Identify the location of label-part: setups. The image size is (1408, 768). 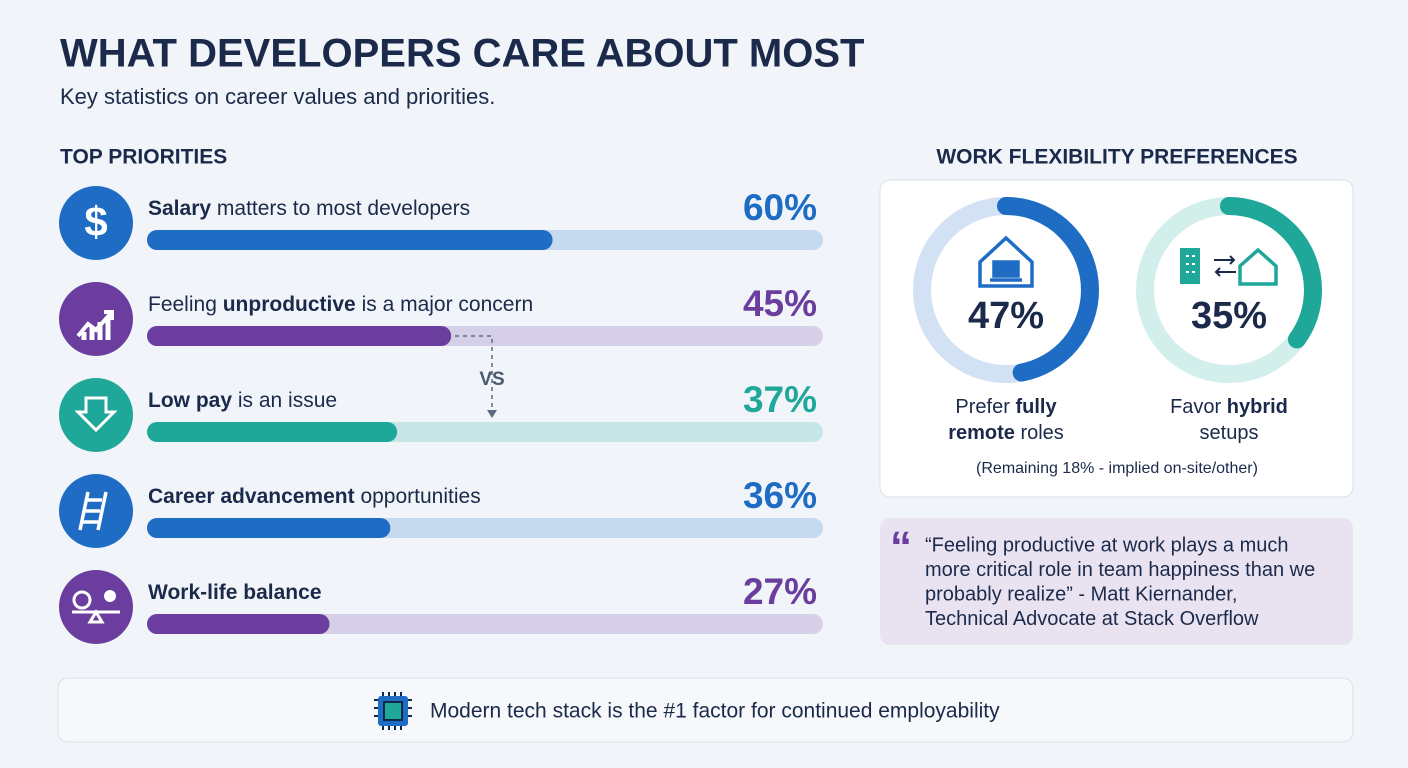
(1229, 433).